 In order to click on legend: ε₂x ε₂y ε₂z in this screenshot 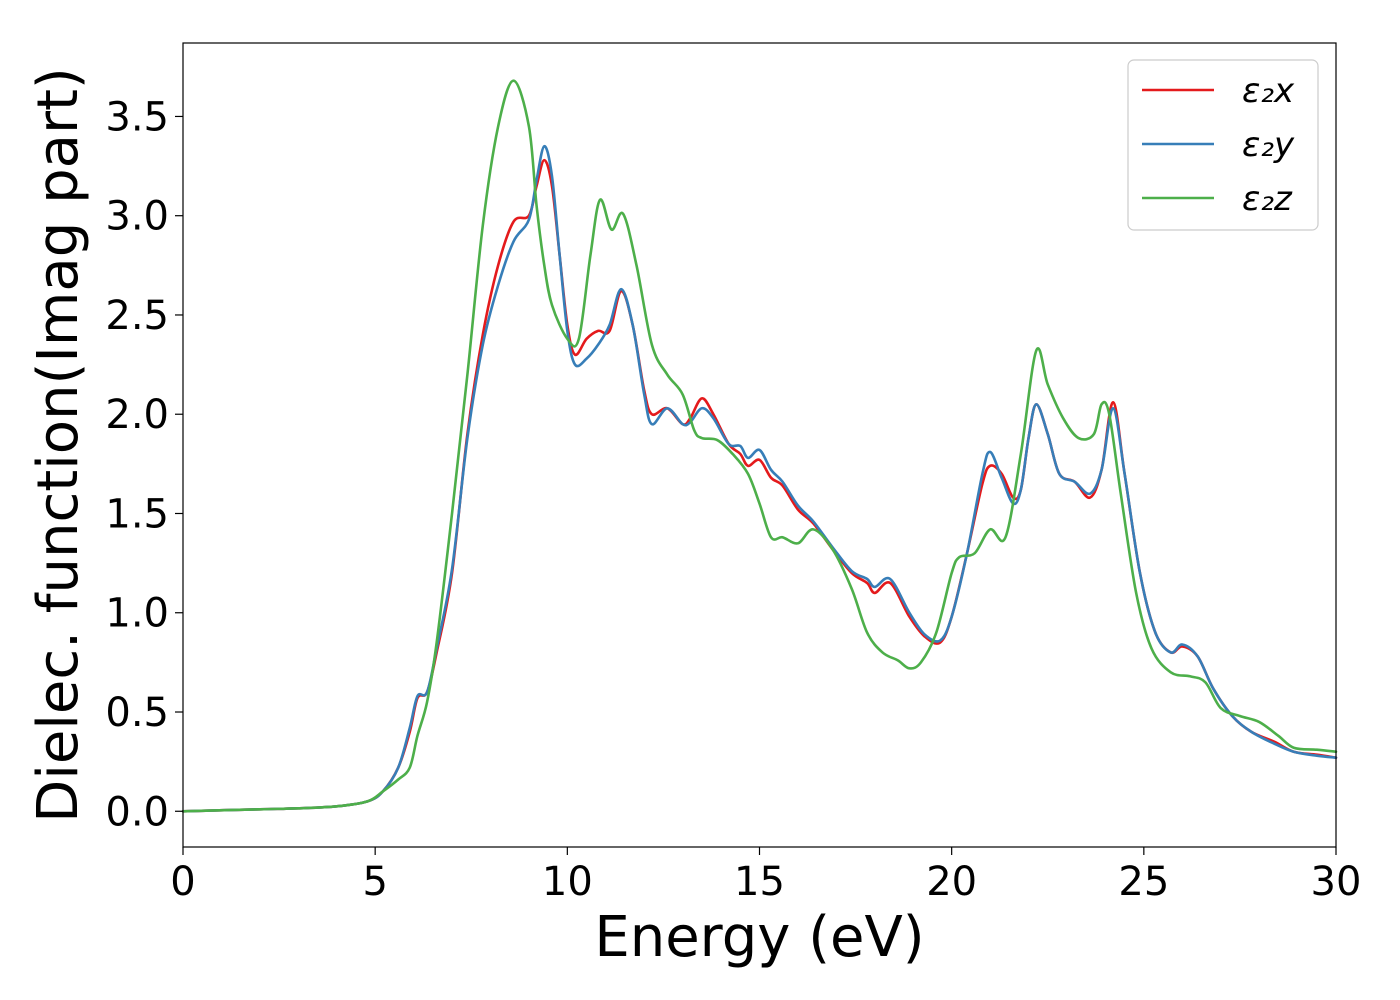, I will do `click(1223, 145)`.